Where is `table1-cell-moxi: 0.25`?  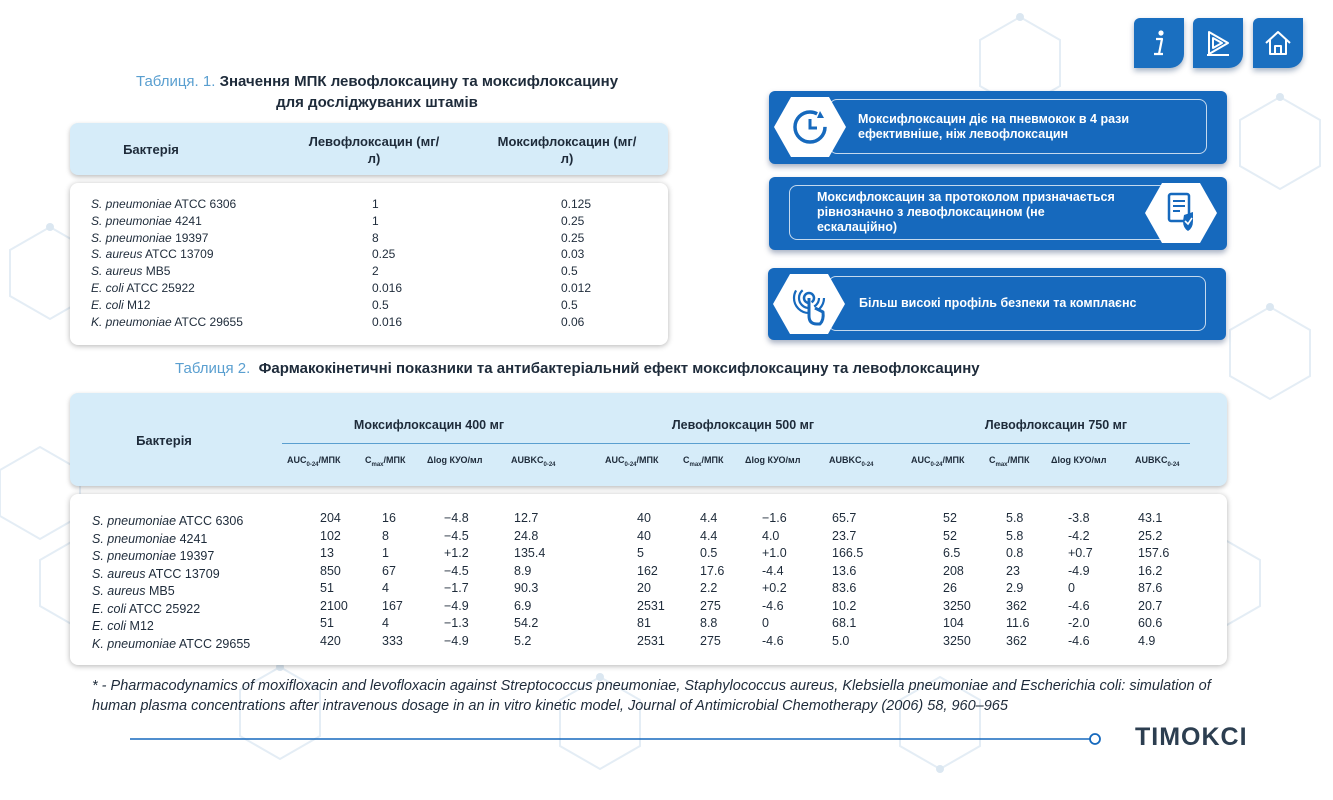 table1-cell-moxi: 0.25 is located at coordinates (573, 237).